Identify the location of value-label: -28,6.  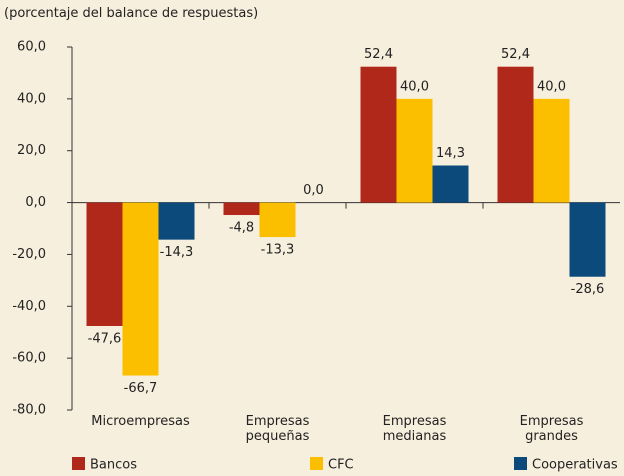
(588, 289).